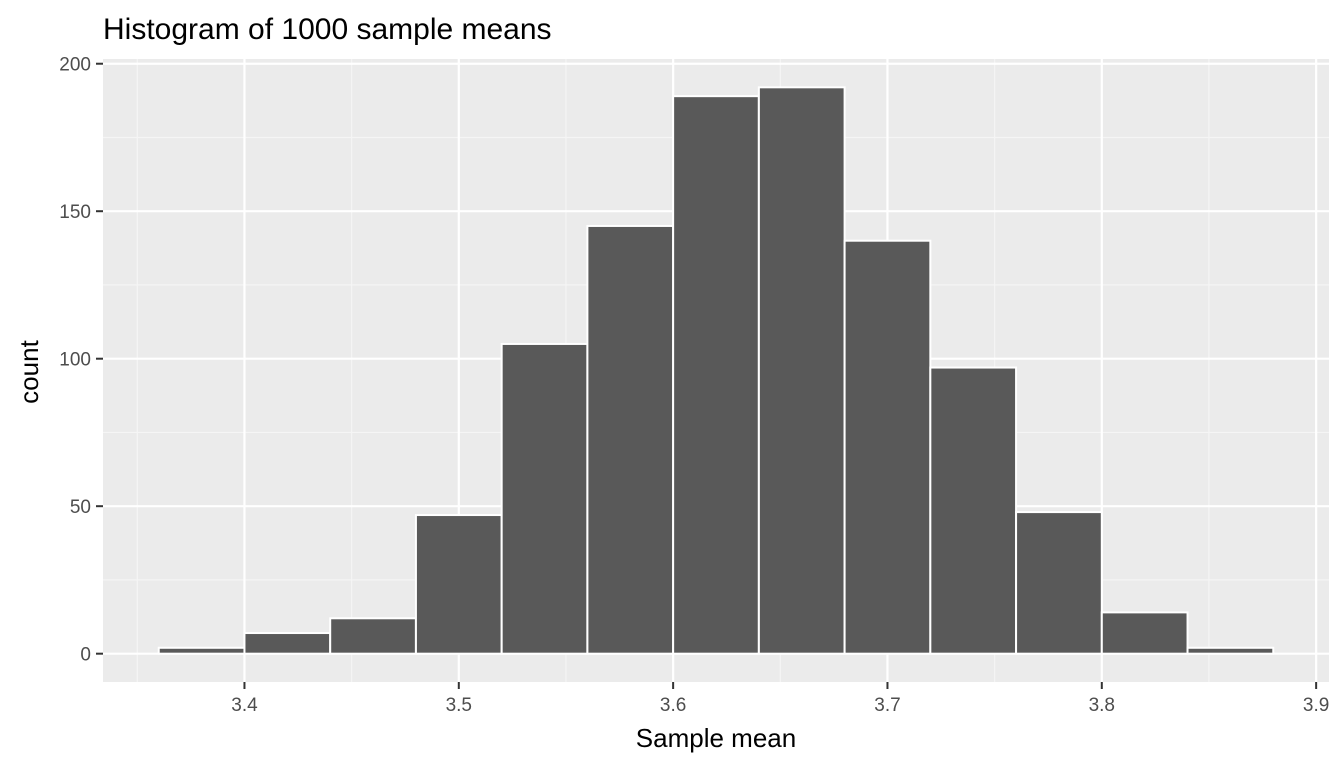 The height and width of the screenshot is (768, 1344). I want to click on y-axis: 0 50 100 150 200, so click(81, 360).